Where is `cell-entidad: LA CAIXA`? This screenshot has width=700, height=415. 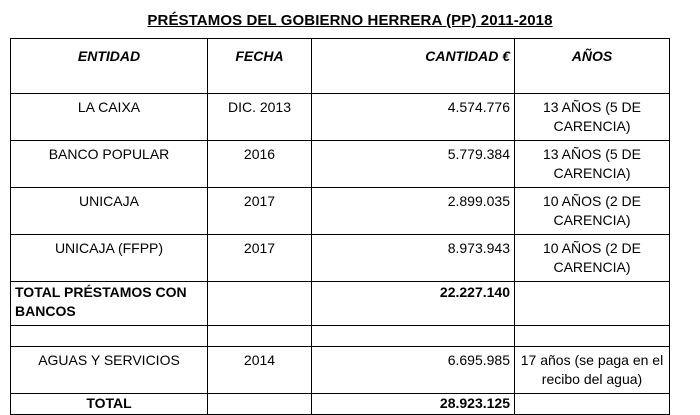
cell-entidad: LA CAIXA is located at coordinates (109, 117).